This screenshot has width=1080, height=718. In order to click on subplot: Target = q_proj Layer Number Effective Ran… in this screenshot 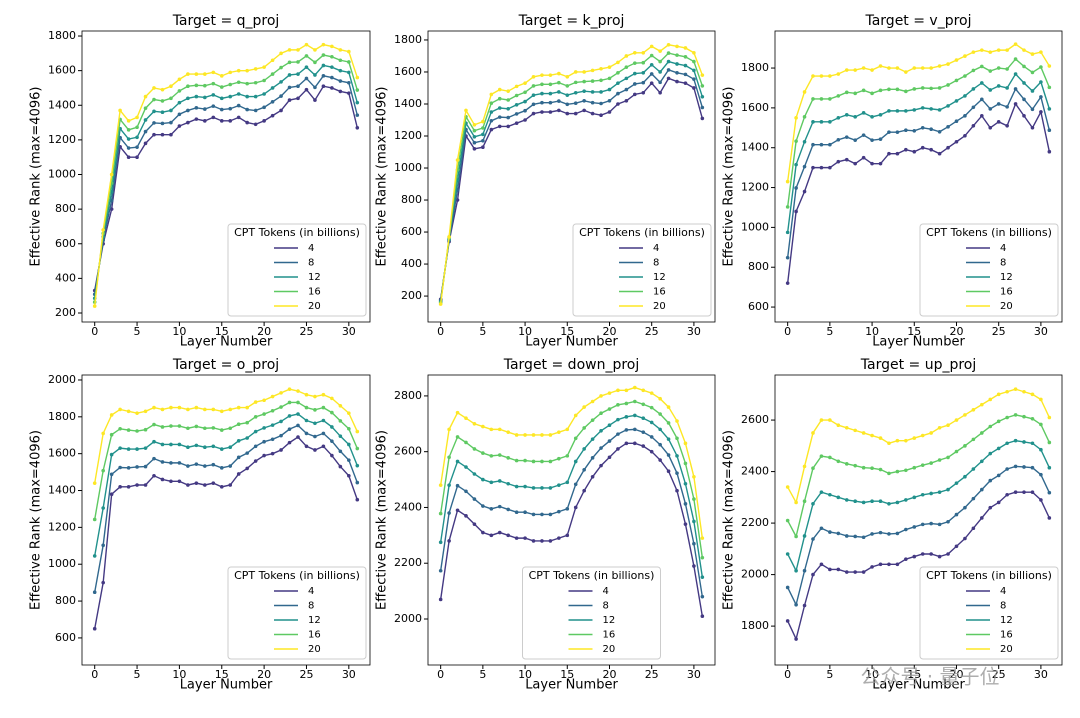, I will do `click(200, 181)`.